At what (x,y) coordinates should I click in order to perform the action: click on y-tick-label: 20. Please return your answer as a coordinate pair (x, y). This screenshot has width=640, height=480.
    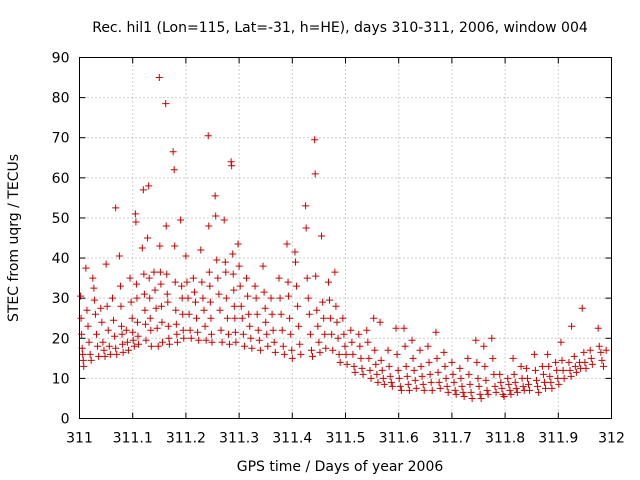
    Looking at the image, I should click on (61, 339).